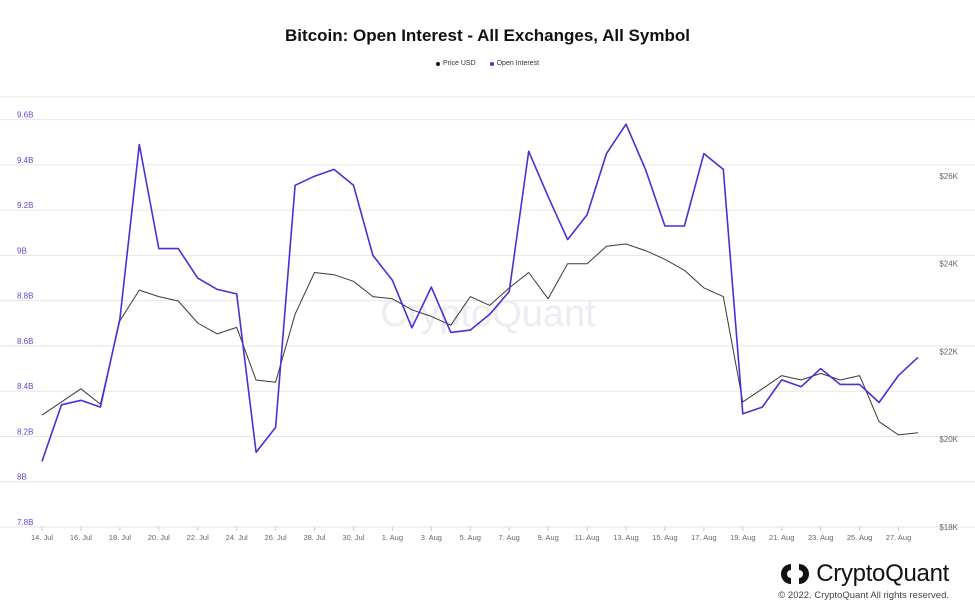 The height and width of the screenshot is (614, 975). What do you see at coordinates (22, 477) in the screenshot?
I see `y-left-tick-label: 8B` at bounding box center [22, 477].